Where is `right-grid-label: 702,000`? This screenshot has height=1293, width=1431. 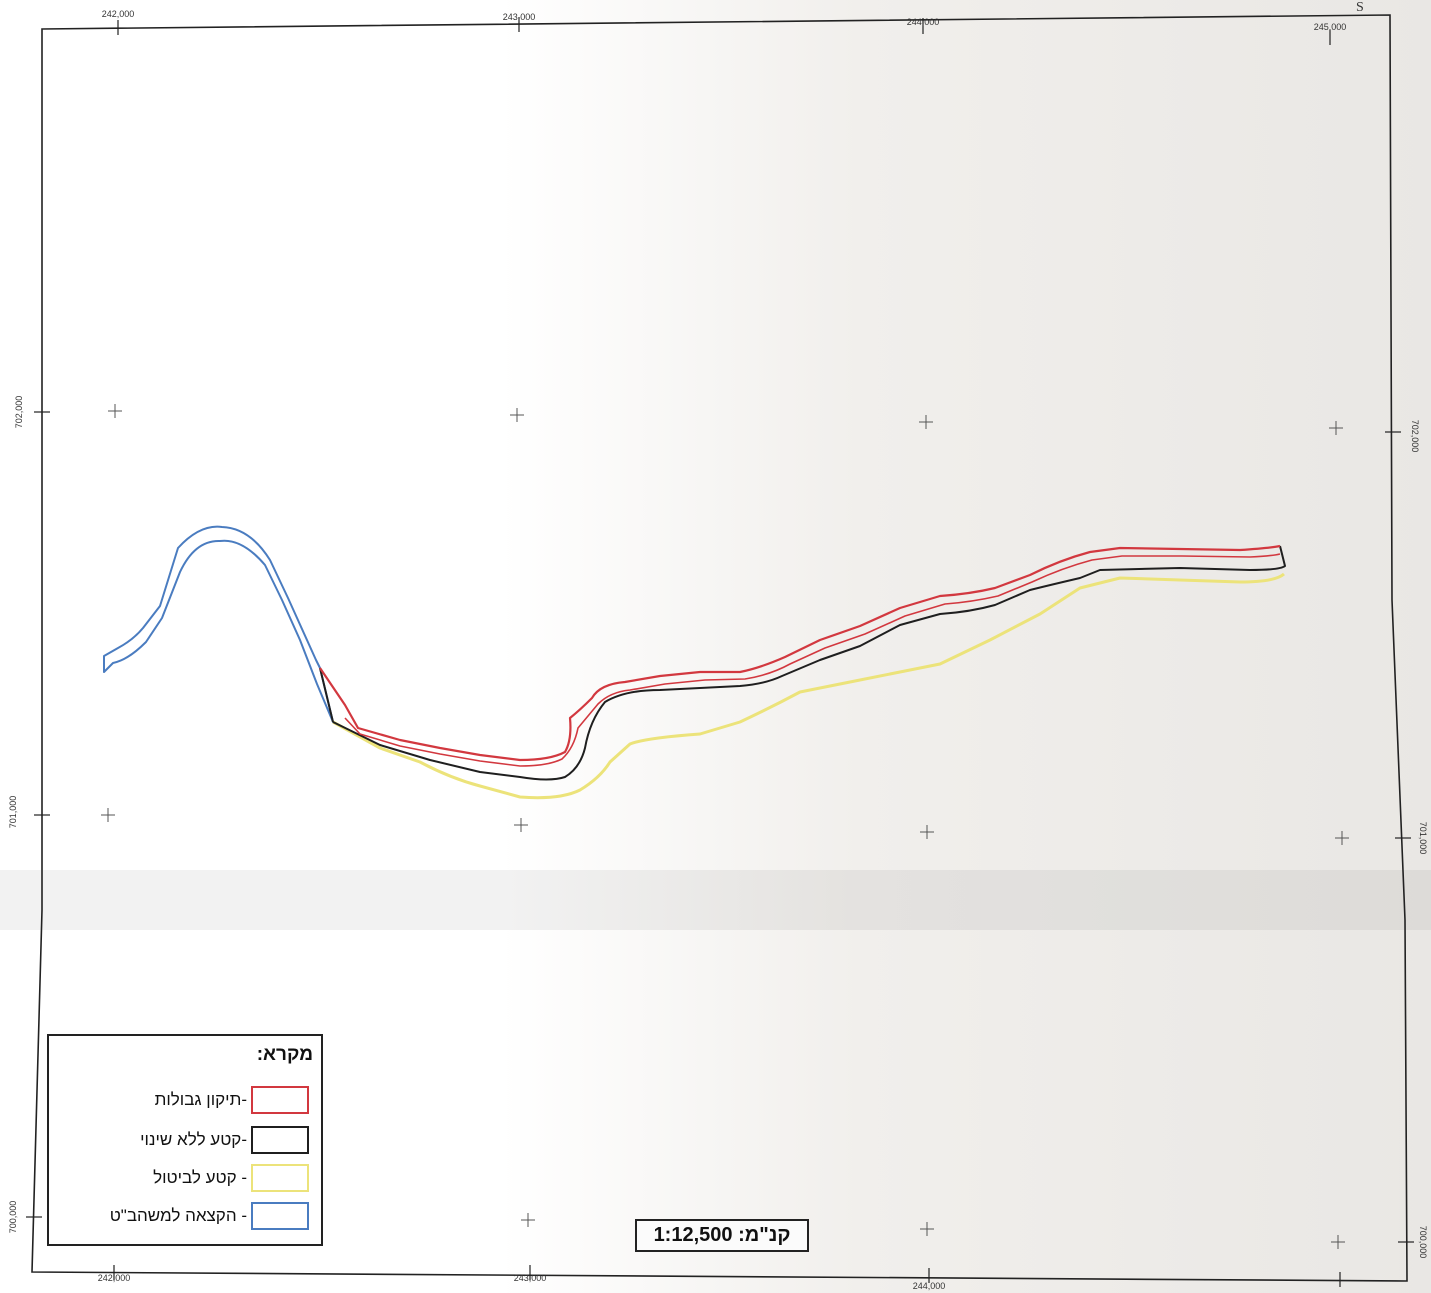 right-grid-label: 702,000 is located at coordinates (1415, 436).